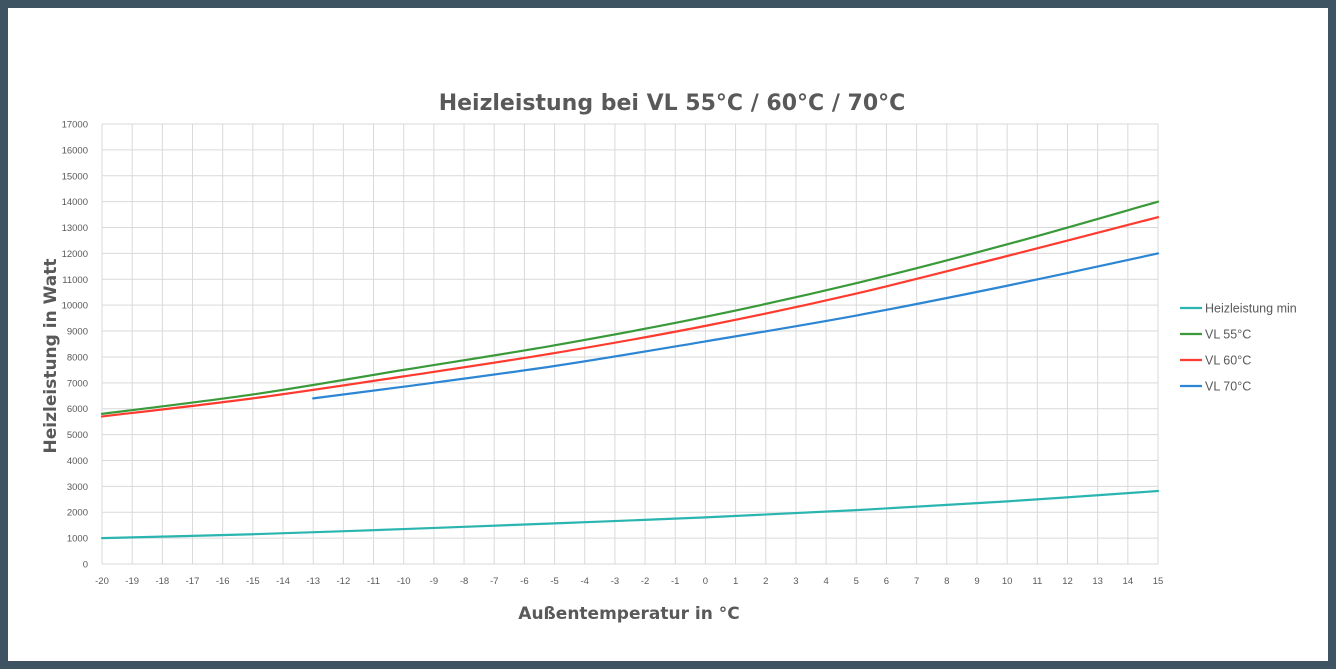  I want to click on x-tick-label: -1, so click(675, 581).